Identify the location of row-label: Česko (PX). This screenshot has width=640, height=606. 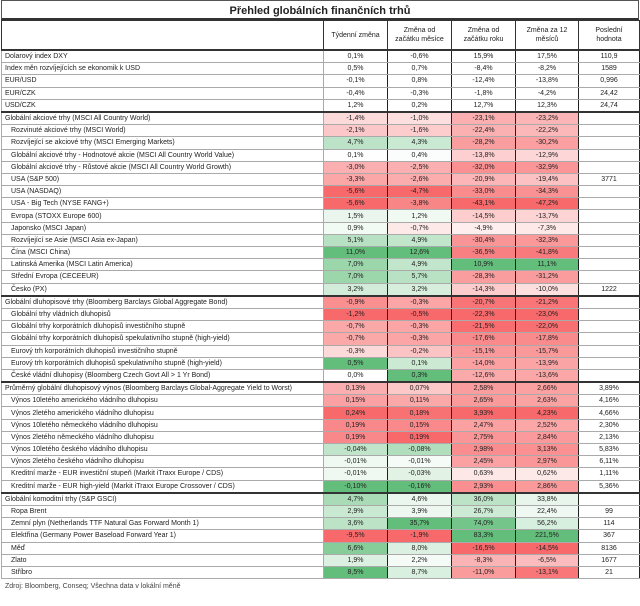
(162, 289).